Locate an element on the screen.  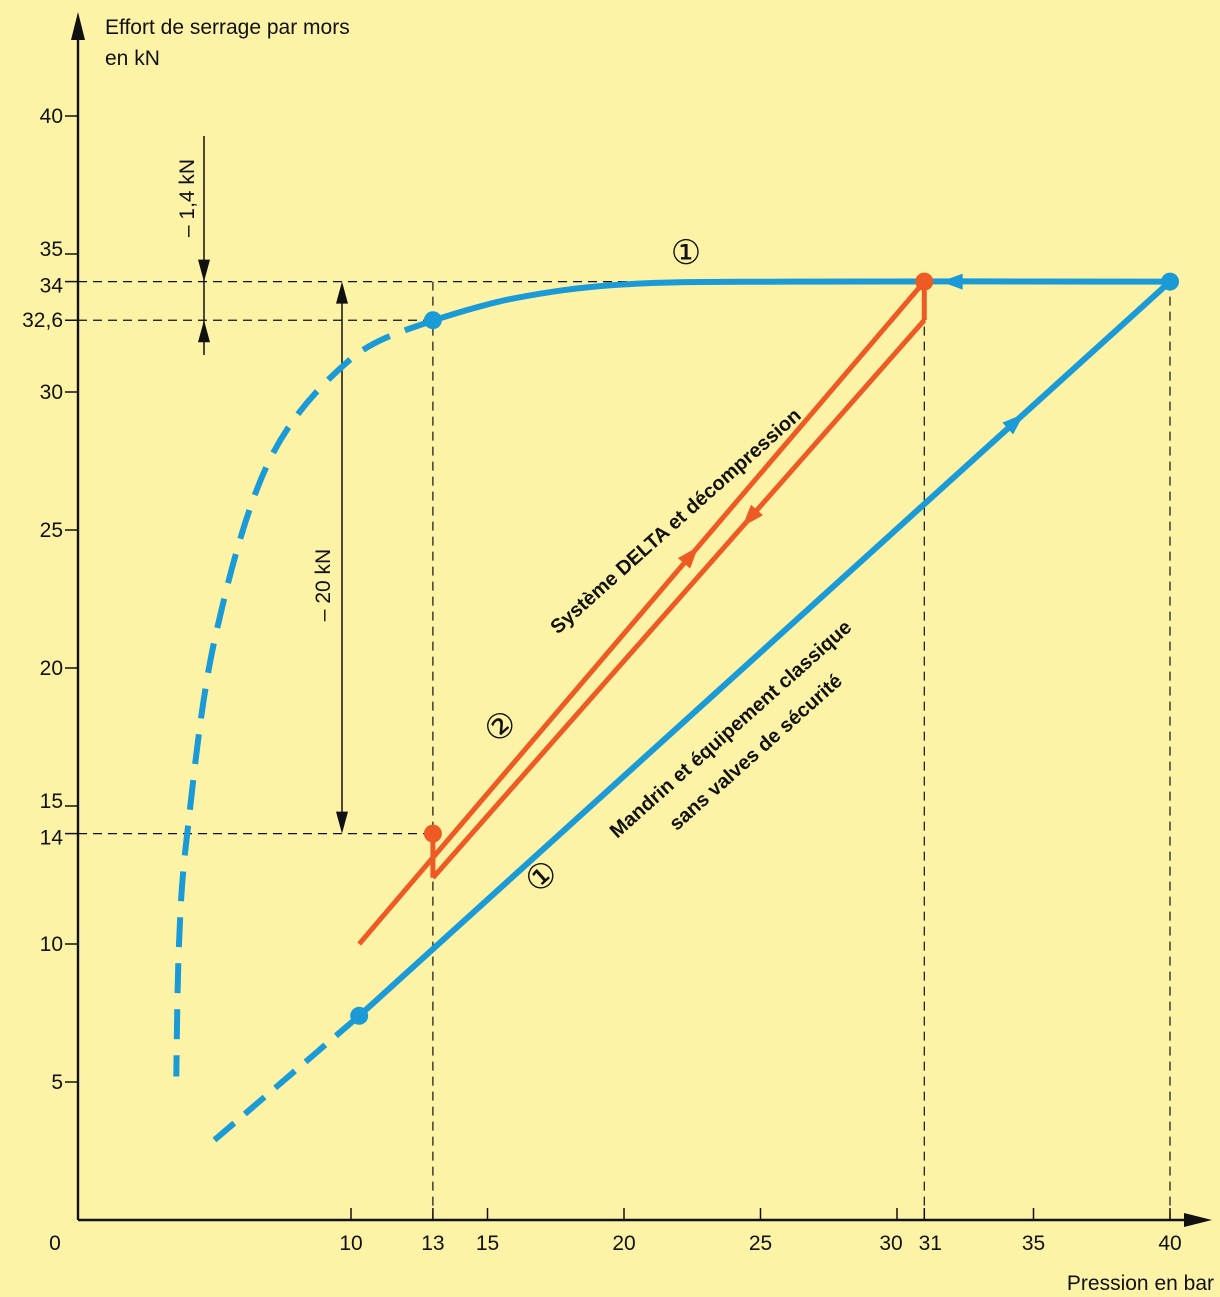
x-tick-label-10: 10 is located at coordinates (350, 1243).